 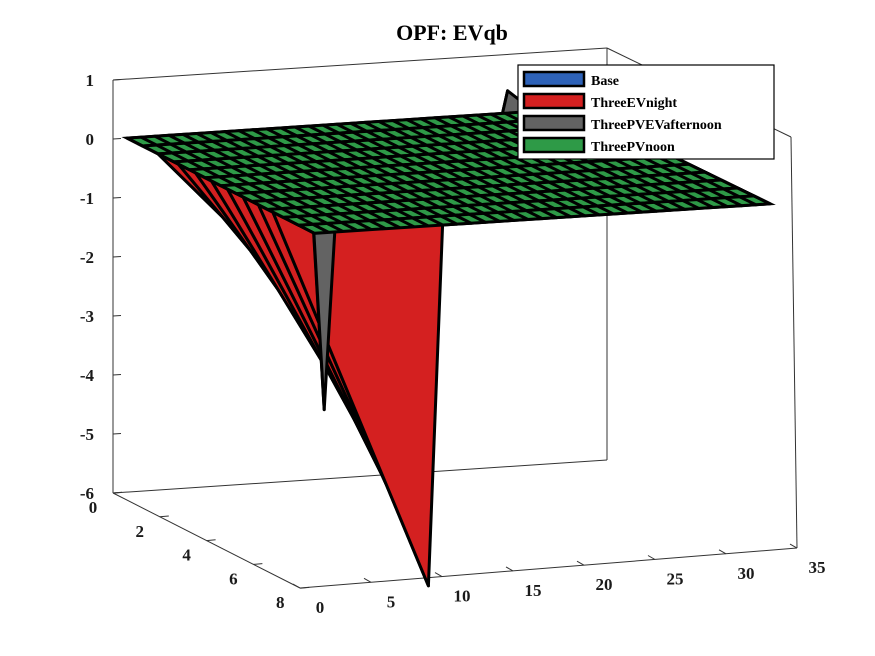 I want to click on legend-item-threepvevafternoon: ThreePVEVafternoon, so click(x=622, y=123).